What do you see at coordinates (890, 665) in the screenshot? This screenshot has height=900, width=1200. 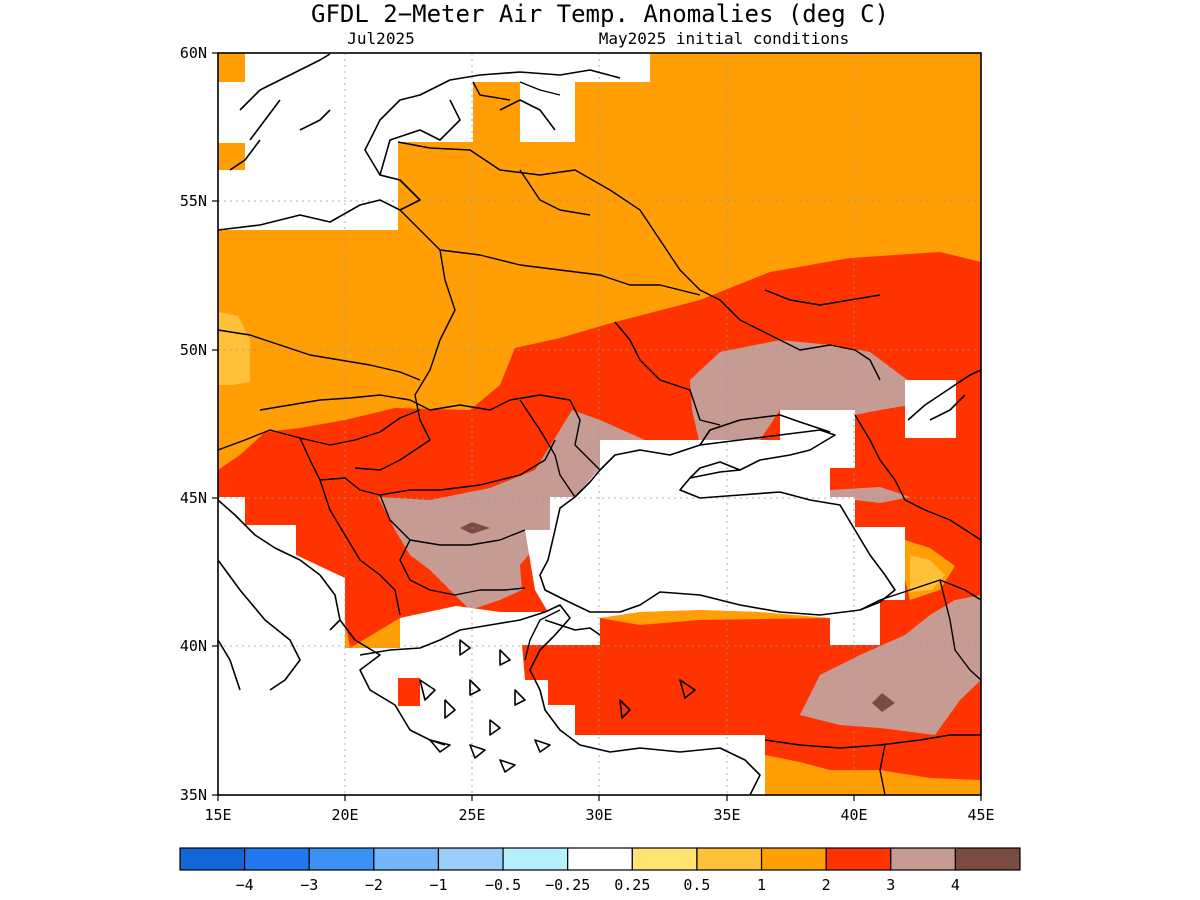 I see `anomaly-3-4-region-anatolia` at bounding box center [890, 665].